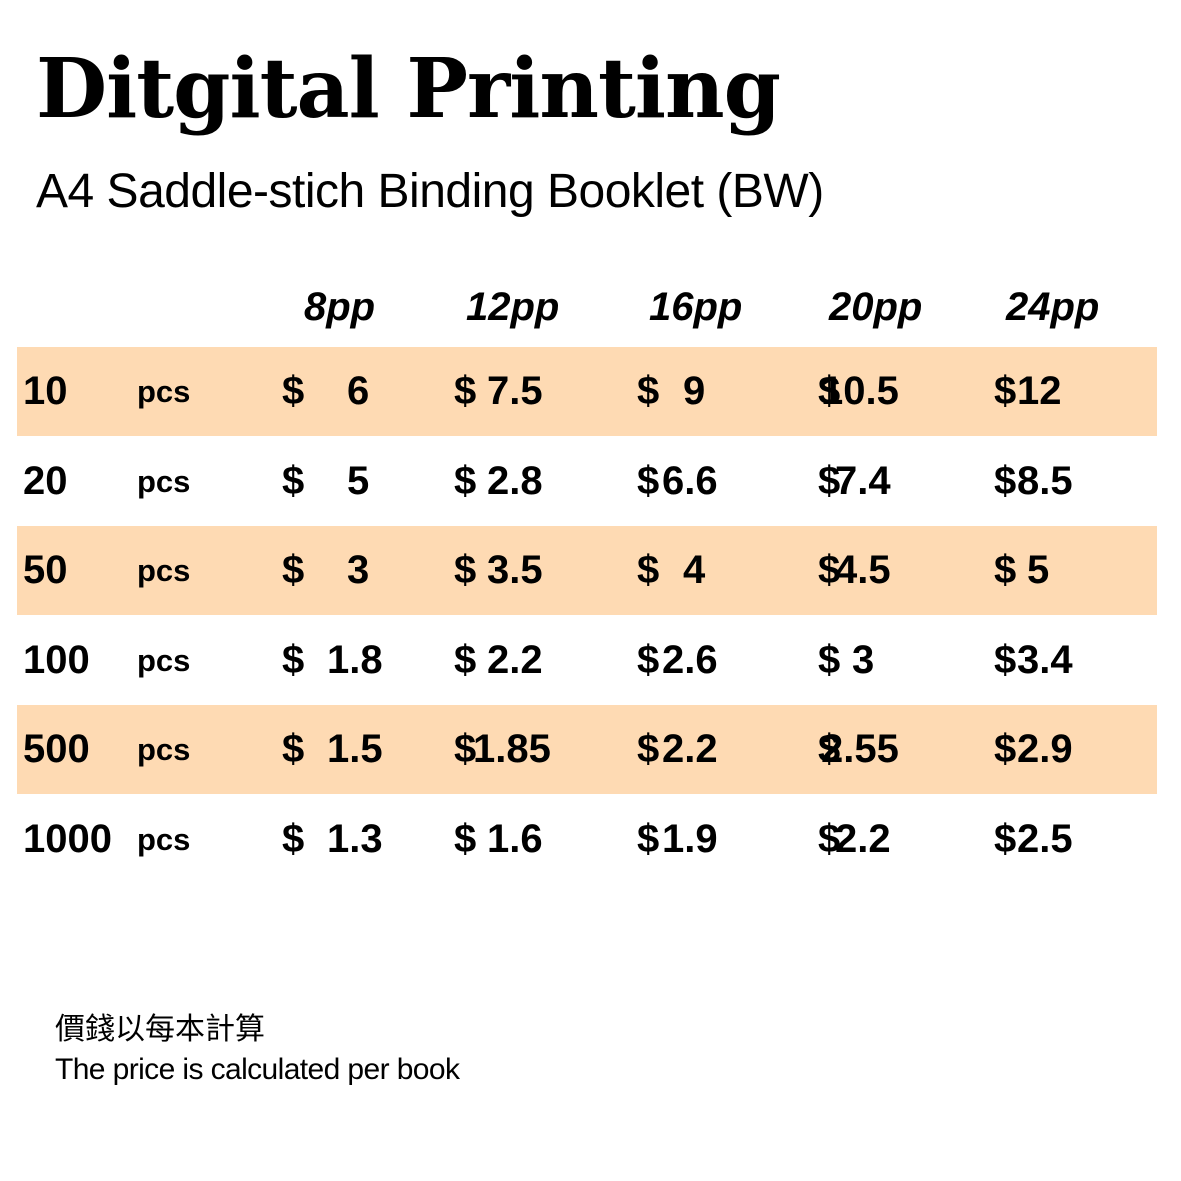  I want to click on price-value: 7.5, so click(515, 391).